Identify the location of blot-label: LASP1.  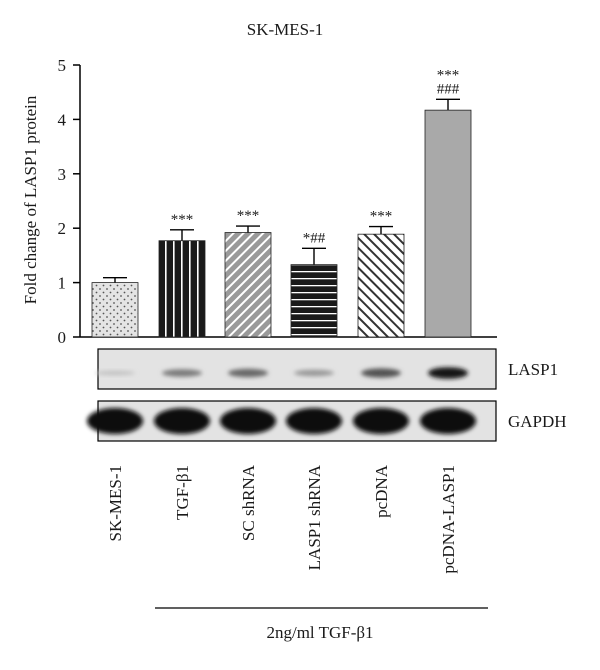
(533, 369).